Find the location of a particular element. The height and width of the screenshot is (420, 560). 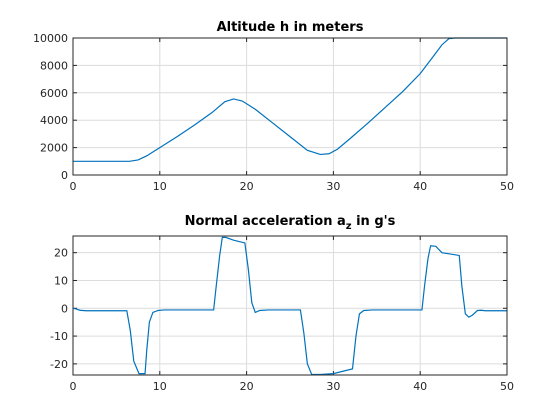

acceleration-xtick-label: 0 is located at coordinates (73, 386).